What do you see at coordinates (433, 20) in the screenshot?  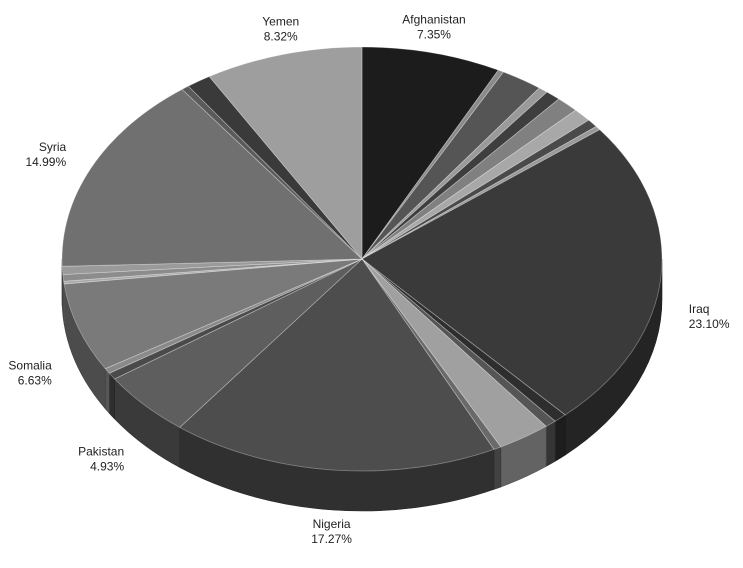 I see `label-afghanistan: Afghanistan` at bounding box center [433, 20].